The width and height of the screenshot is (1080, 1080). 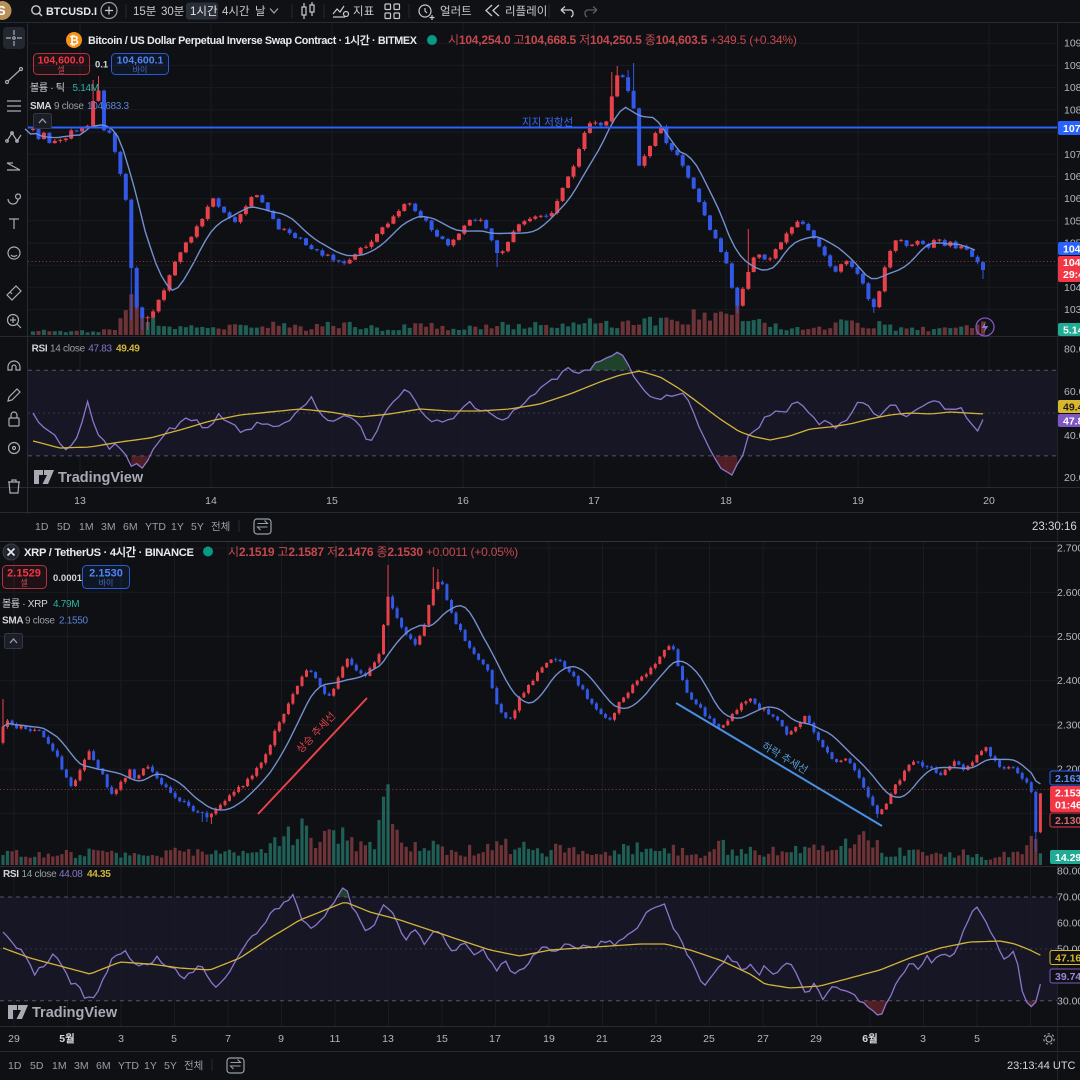 What do you see at coordinates (709, 1039) in the screenshot?
I see `svg-text: 25` at bounding box center [709, 1039].